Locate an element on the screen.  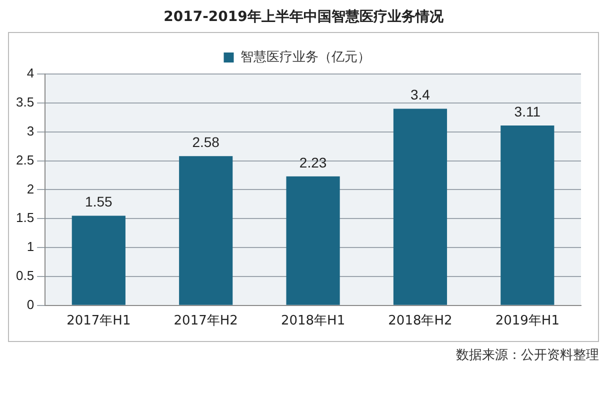
chart-title: 2017-2019年上半年中国智慧医疗业务情况 is located at coordinates (303, 17).